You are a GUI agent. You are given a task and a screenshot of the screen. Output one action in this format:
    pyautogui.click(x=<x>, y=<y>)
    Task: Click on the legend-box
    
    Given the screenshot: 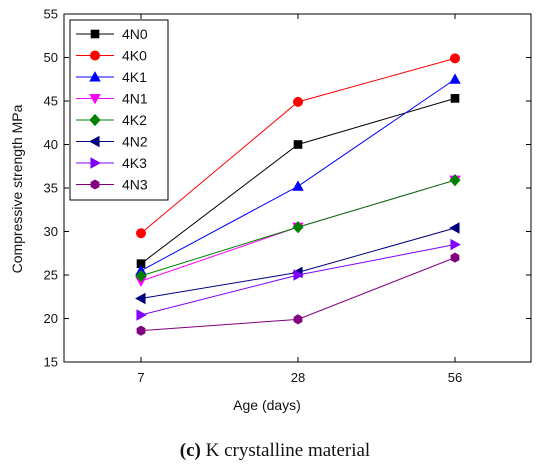 What is the action you would take?
    pyautogui.click(x=119, y=110)
    